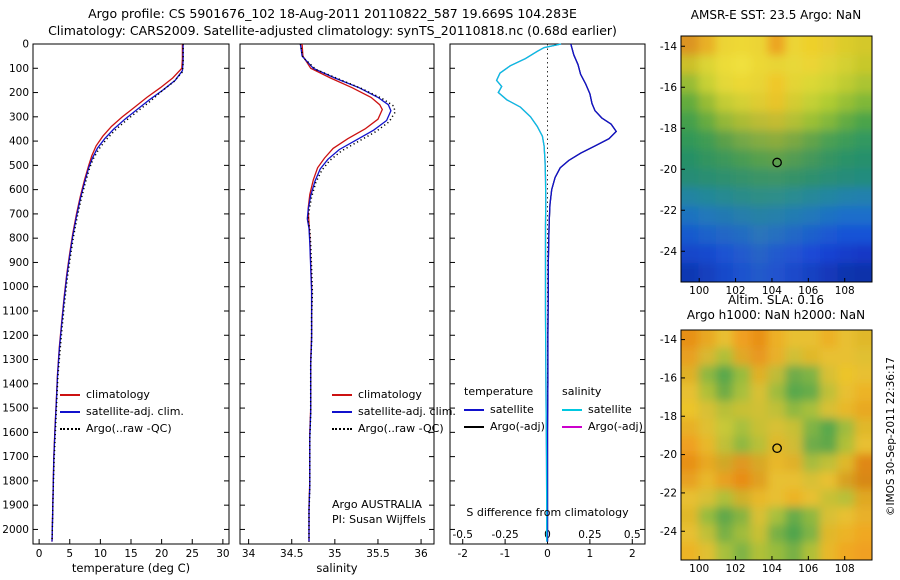 This screenshot has height=580, width=900. I want to click on legend-item-satellite-clim: satellite-adj. clim., so click(122, 411).